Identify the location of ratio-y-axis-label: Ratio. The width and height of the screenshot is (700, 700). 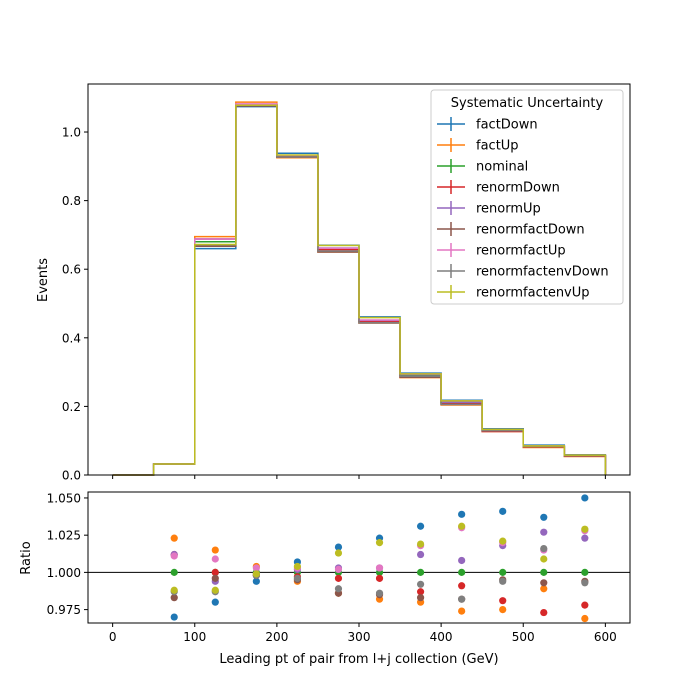
(26, 557).